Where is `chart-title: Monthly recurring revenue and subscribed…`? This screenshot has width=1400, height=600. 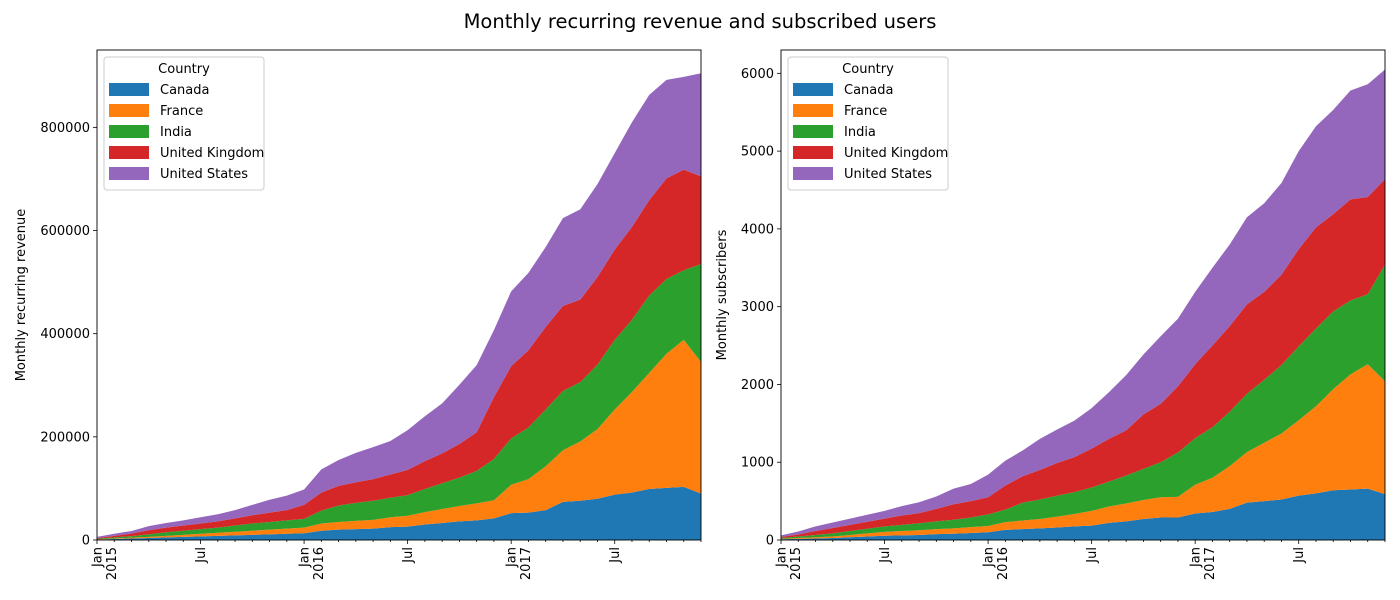
chart-title: Monthly recurring revenue and subscribed… is located at coordinates (700, 21).